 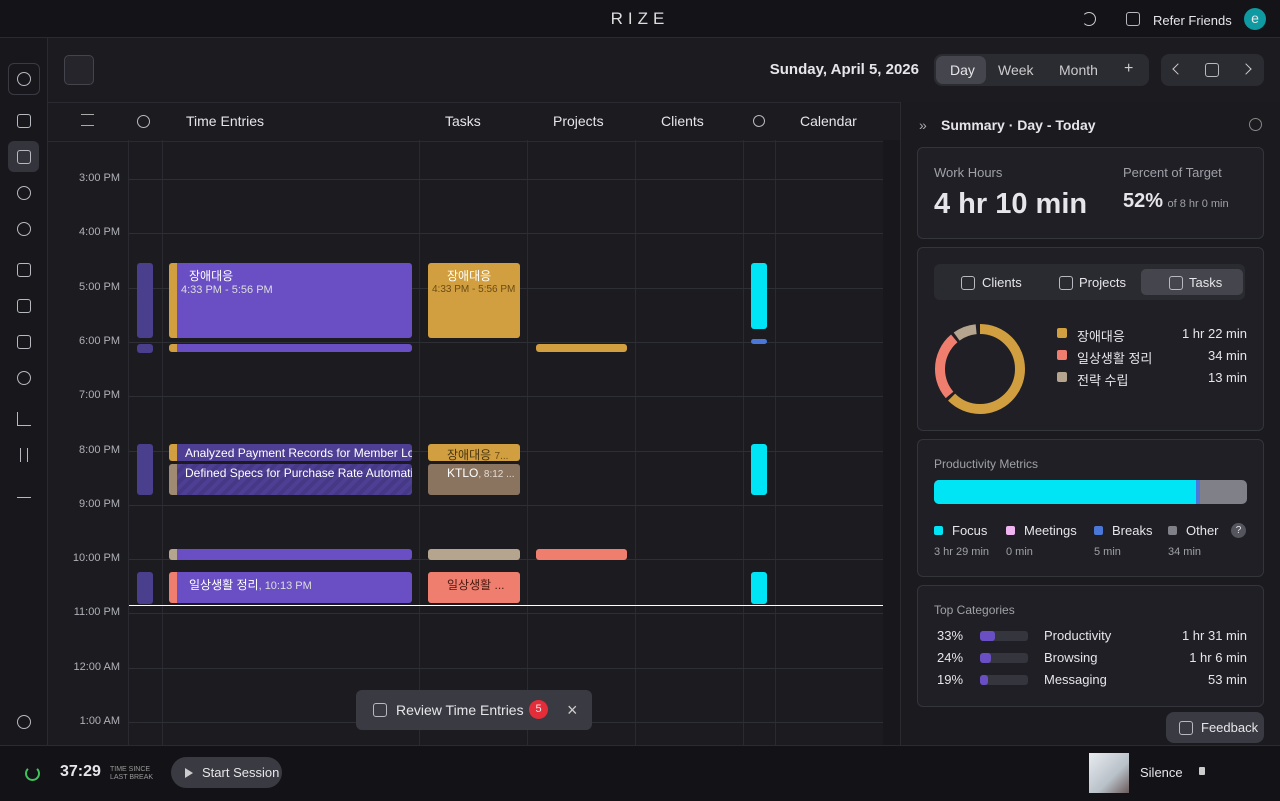 I want to click on column-calendar: Calendar, so click(x=828, y=121).